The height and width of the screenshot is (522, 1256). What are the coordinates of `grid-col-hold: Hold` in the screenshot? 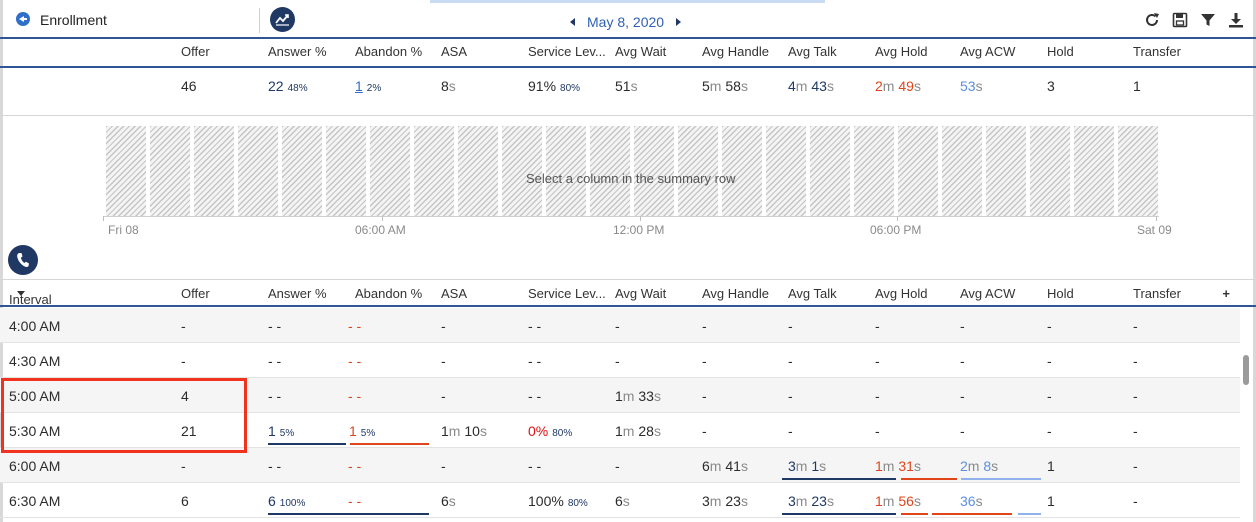 It's located at (1060, 293).